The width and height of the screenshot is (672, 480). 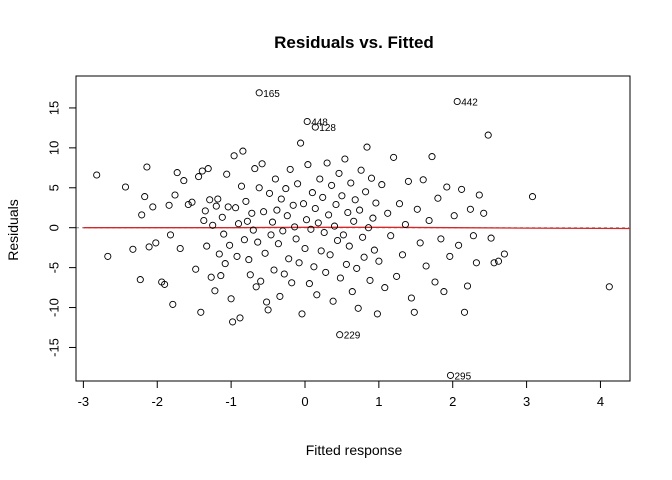 I want to click on x-tick-label: 4, so click(x=600, y=401).